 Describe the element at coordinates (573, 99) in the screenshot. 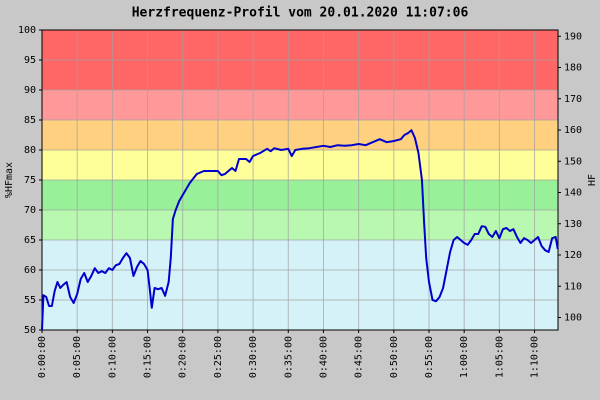

I see `y2-tick-label: 170` at that location.